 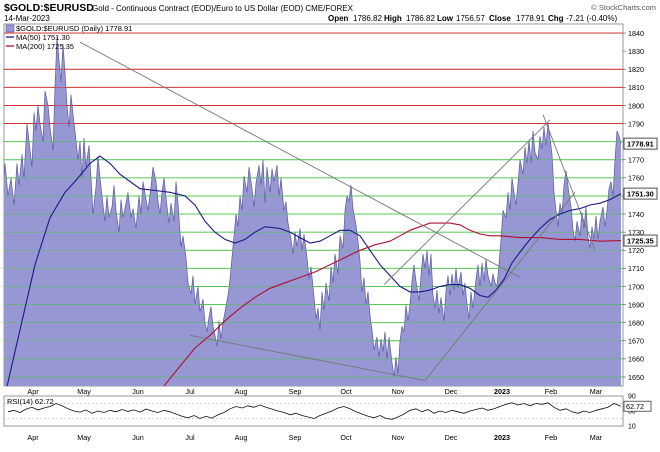 I want to click on y-tick-label: 1800, so click(x=636, y=105).